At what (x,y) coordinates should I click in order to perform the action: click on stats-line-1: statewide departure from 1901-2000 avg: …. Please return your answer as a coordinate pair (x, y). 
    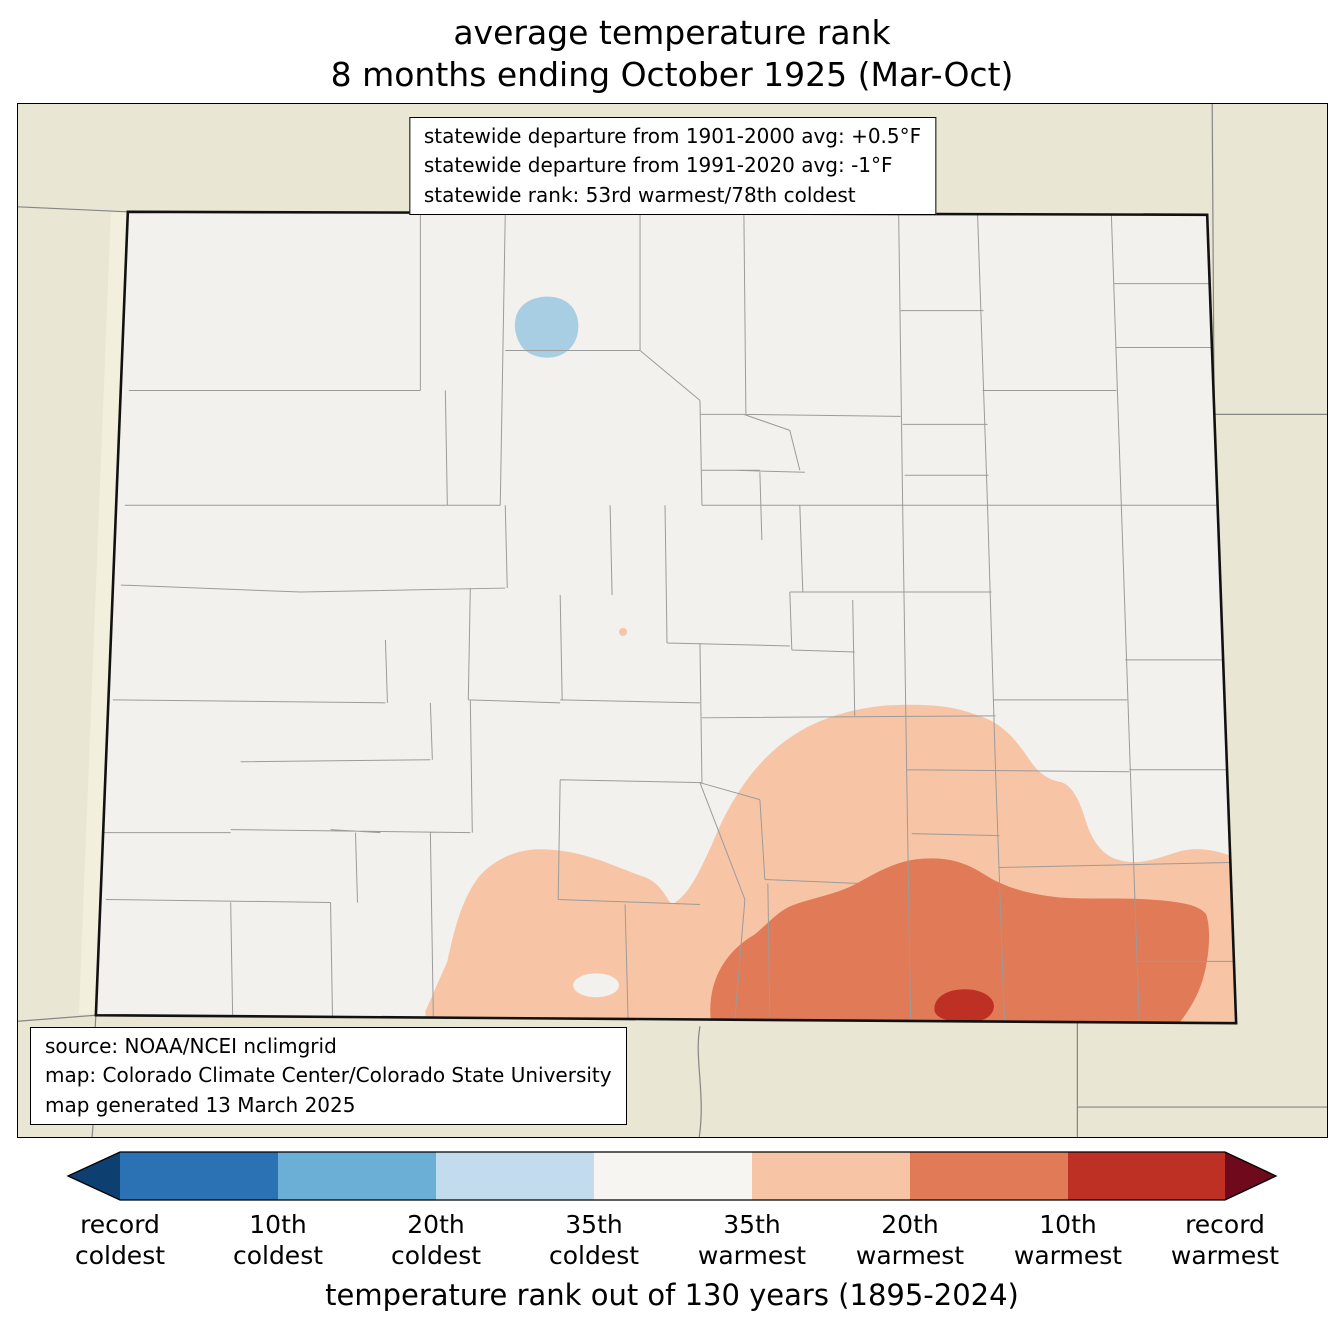
    Looking at the image, I should click on (672, 136).